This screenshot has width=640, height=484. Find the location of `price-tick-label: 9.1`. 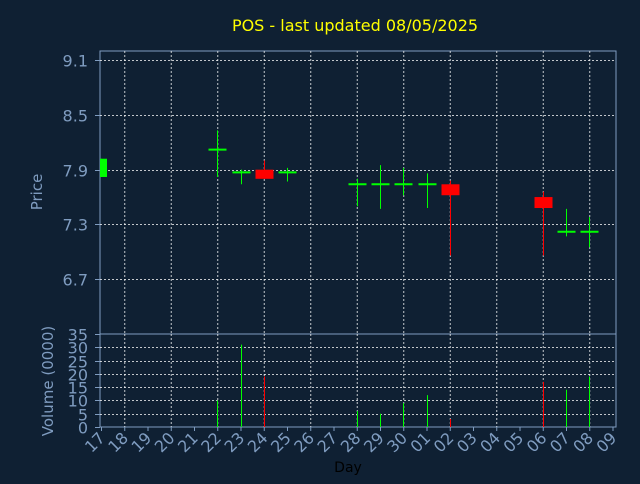

price-tick-label: 9.1 is located at coordinates (75, 61).